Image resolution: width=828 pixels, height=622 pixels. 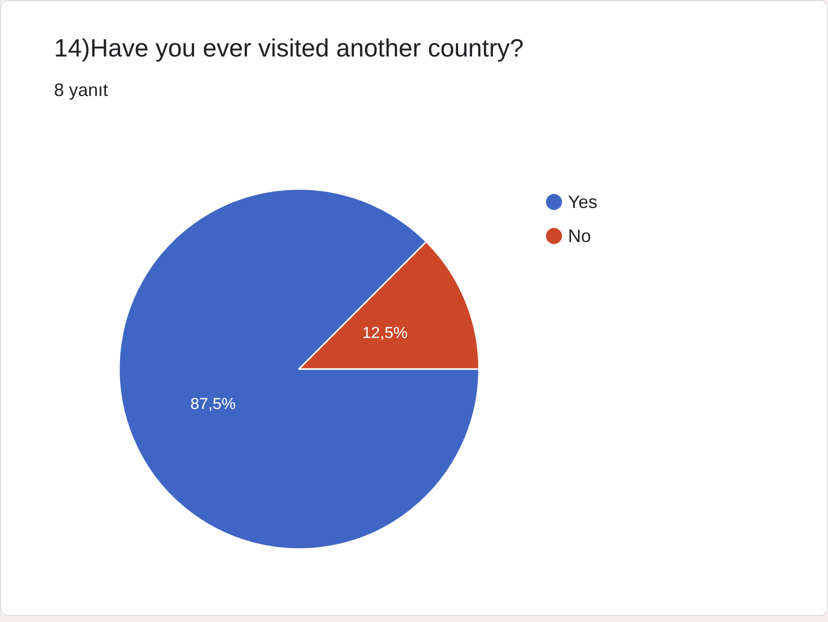 I want to click on chart-subtitle: 8 yanıt, so click(x=81, y=90).